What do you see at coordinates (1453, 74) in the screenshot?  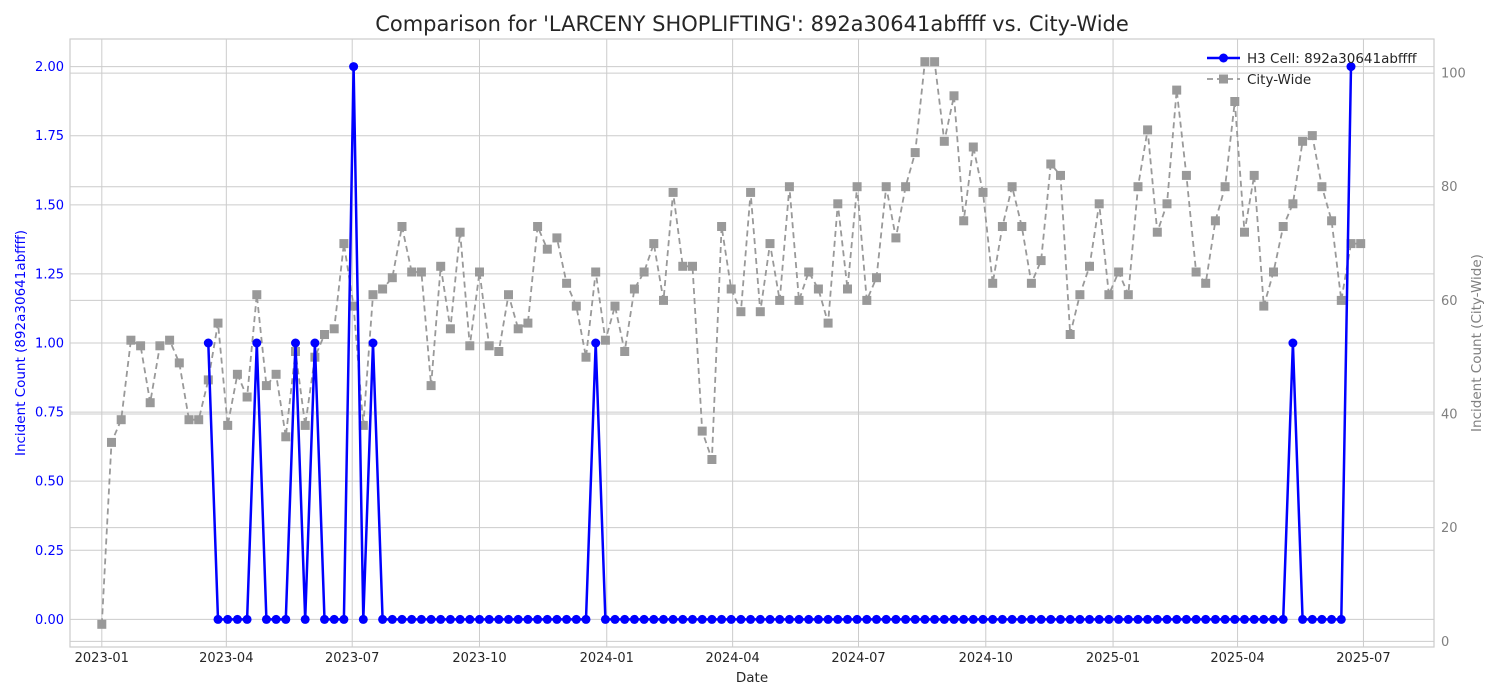 I see `y-right-tick-label: 100` at bounding box center [1453, 74].